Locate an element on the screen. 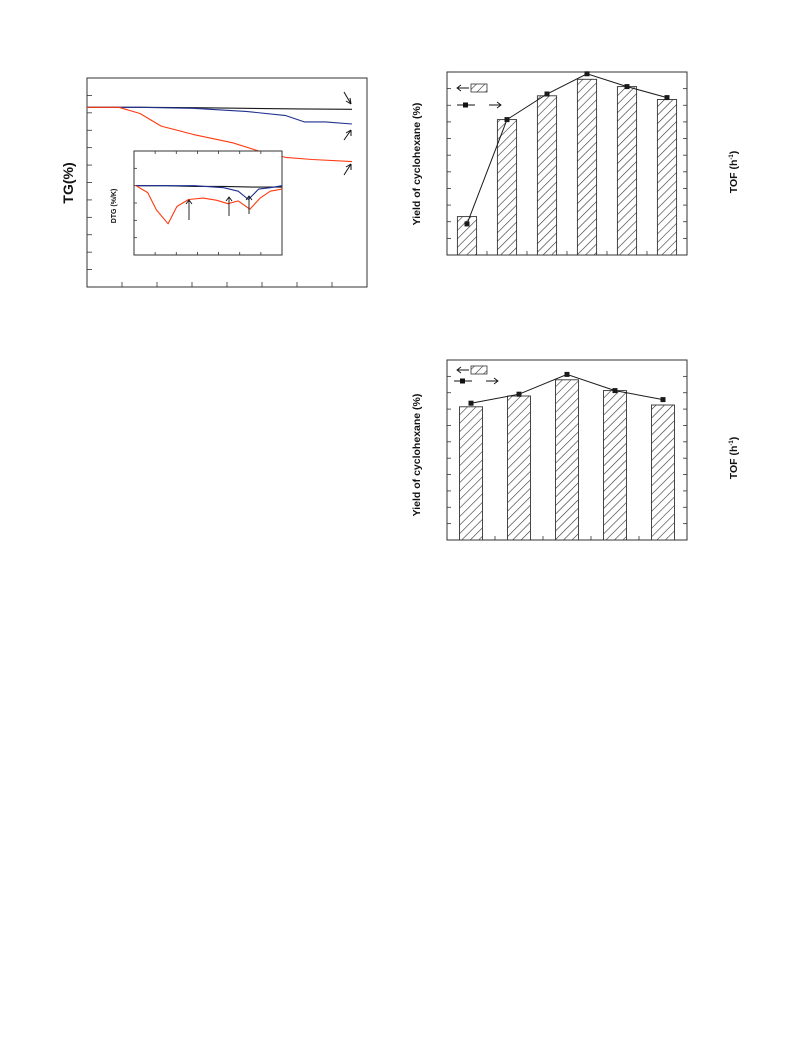 The image size is (793, 1057). dtg-inset: DTG (%/K) is located at coordinates (197, 203).